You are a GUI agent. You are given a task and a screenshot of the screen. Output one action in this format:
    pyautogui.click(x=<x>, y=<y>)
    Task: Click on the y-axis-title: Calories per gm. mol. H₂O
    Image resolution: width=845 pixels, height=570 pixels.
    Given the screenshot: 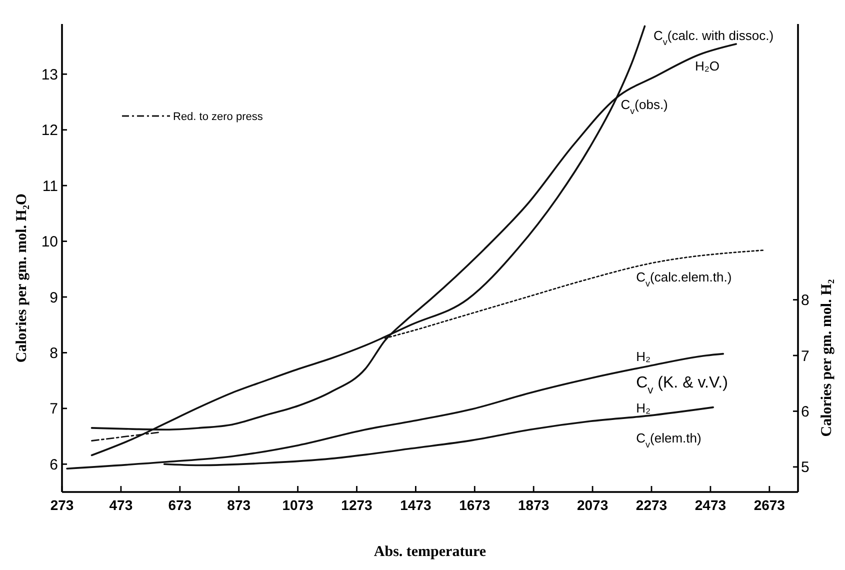 What is the action you would take?
    pyautogui.click(x=22, y=278)
    